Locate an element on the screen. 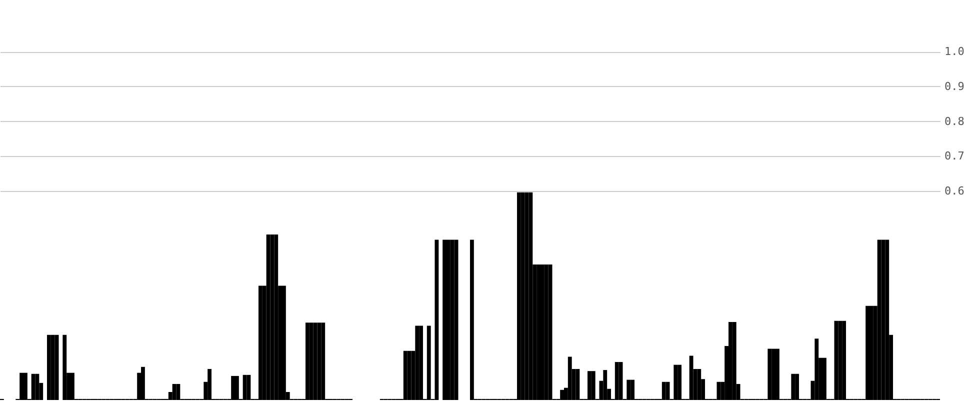  y-tick-label: 0.7 is located at coordinates (954, 156).